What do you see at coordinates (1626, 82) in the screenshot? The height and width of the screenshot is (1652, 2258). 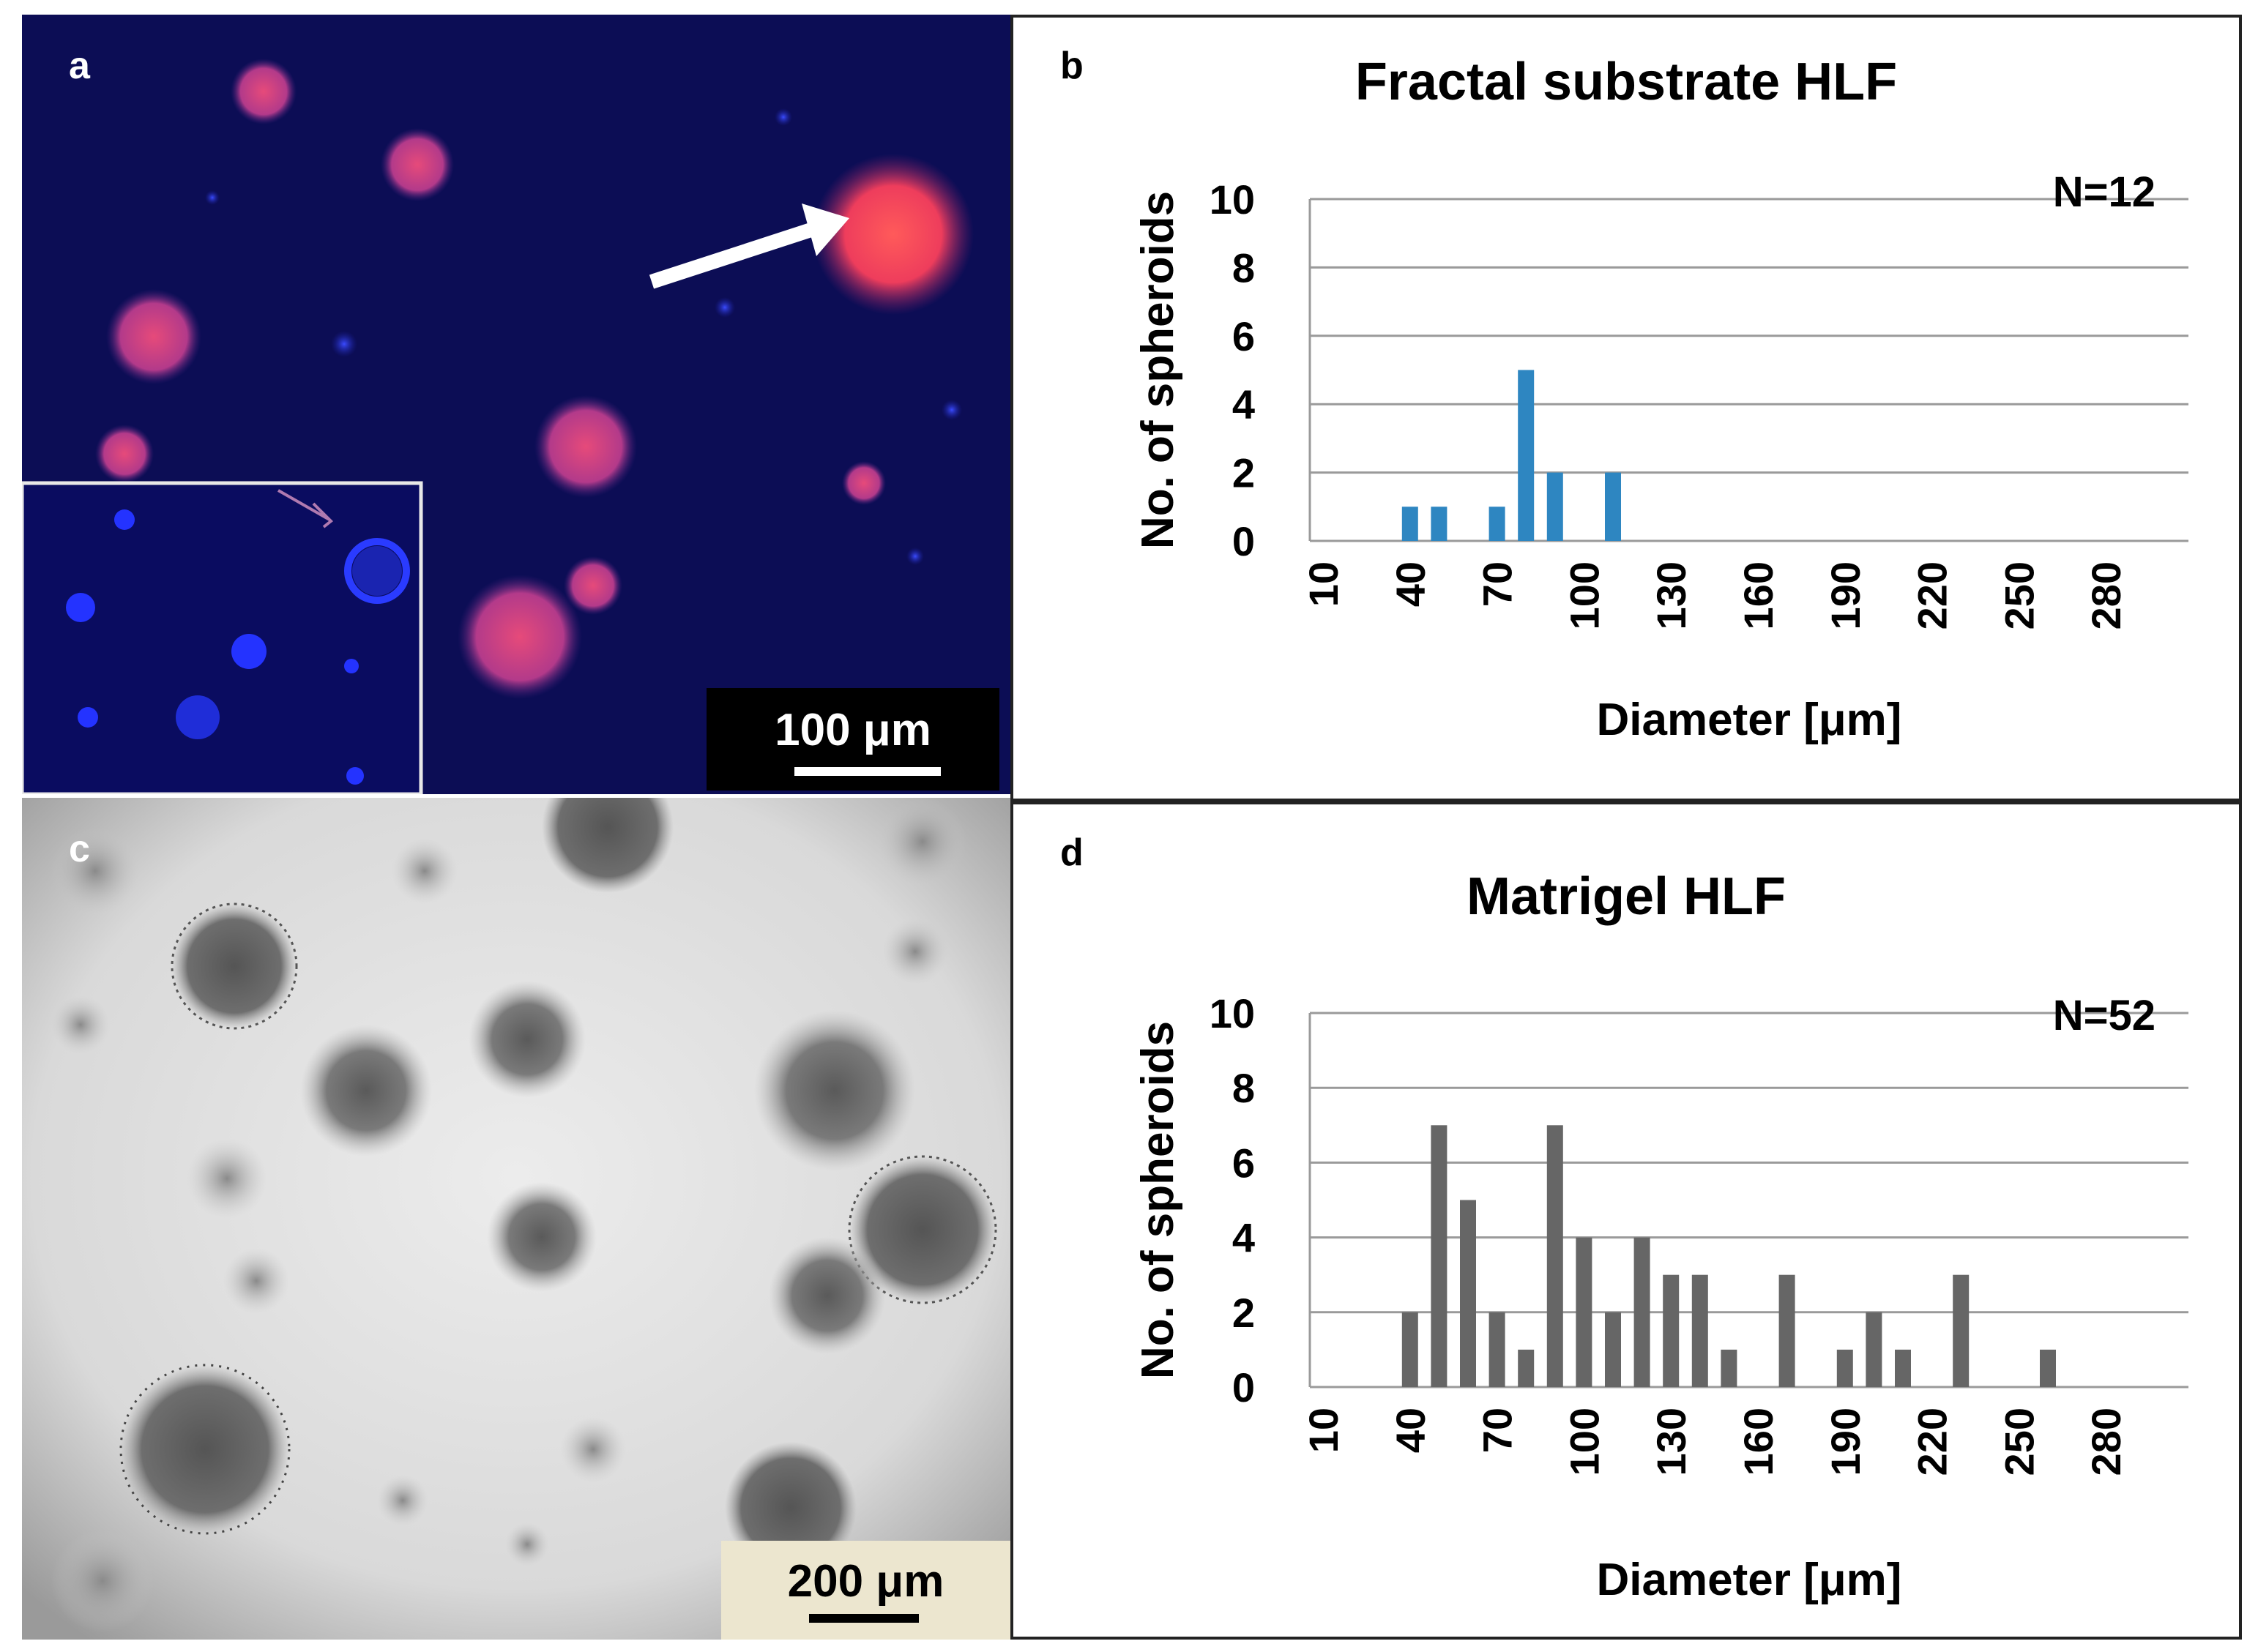 I see `chart-title: Fractal substrate HLF` at bounding box center [1626, 82].